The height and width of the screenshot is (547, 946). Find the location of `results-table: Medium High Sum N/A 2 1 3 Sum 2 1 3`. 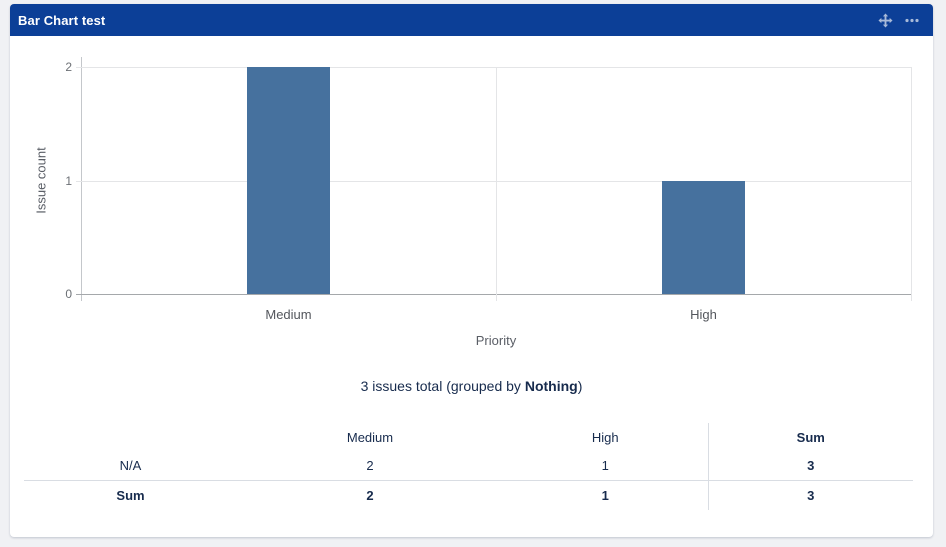

results-table: Medium High Sum N/A 2 1 3 Sum 2 1 3 is located at coordinates (468, 466).